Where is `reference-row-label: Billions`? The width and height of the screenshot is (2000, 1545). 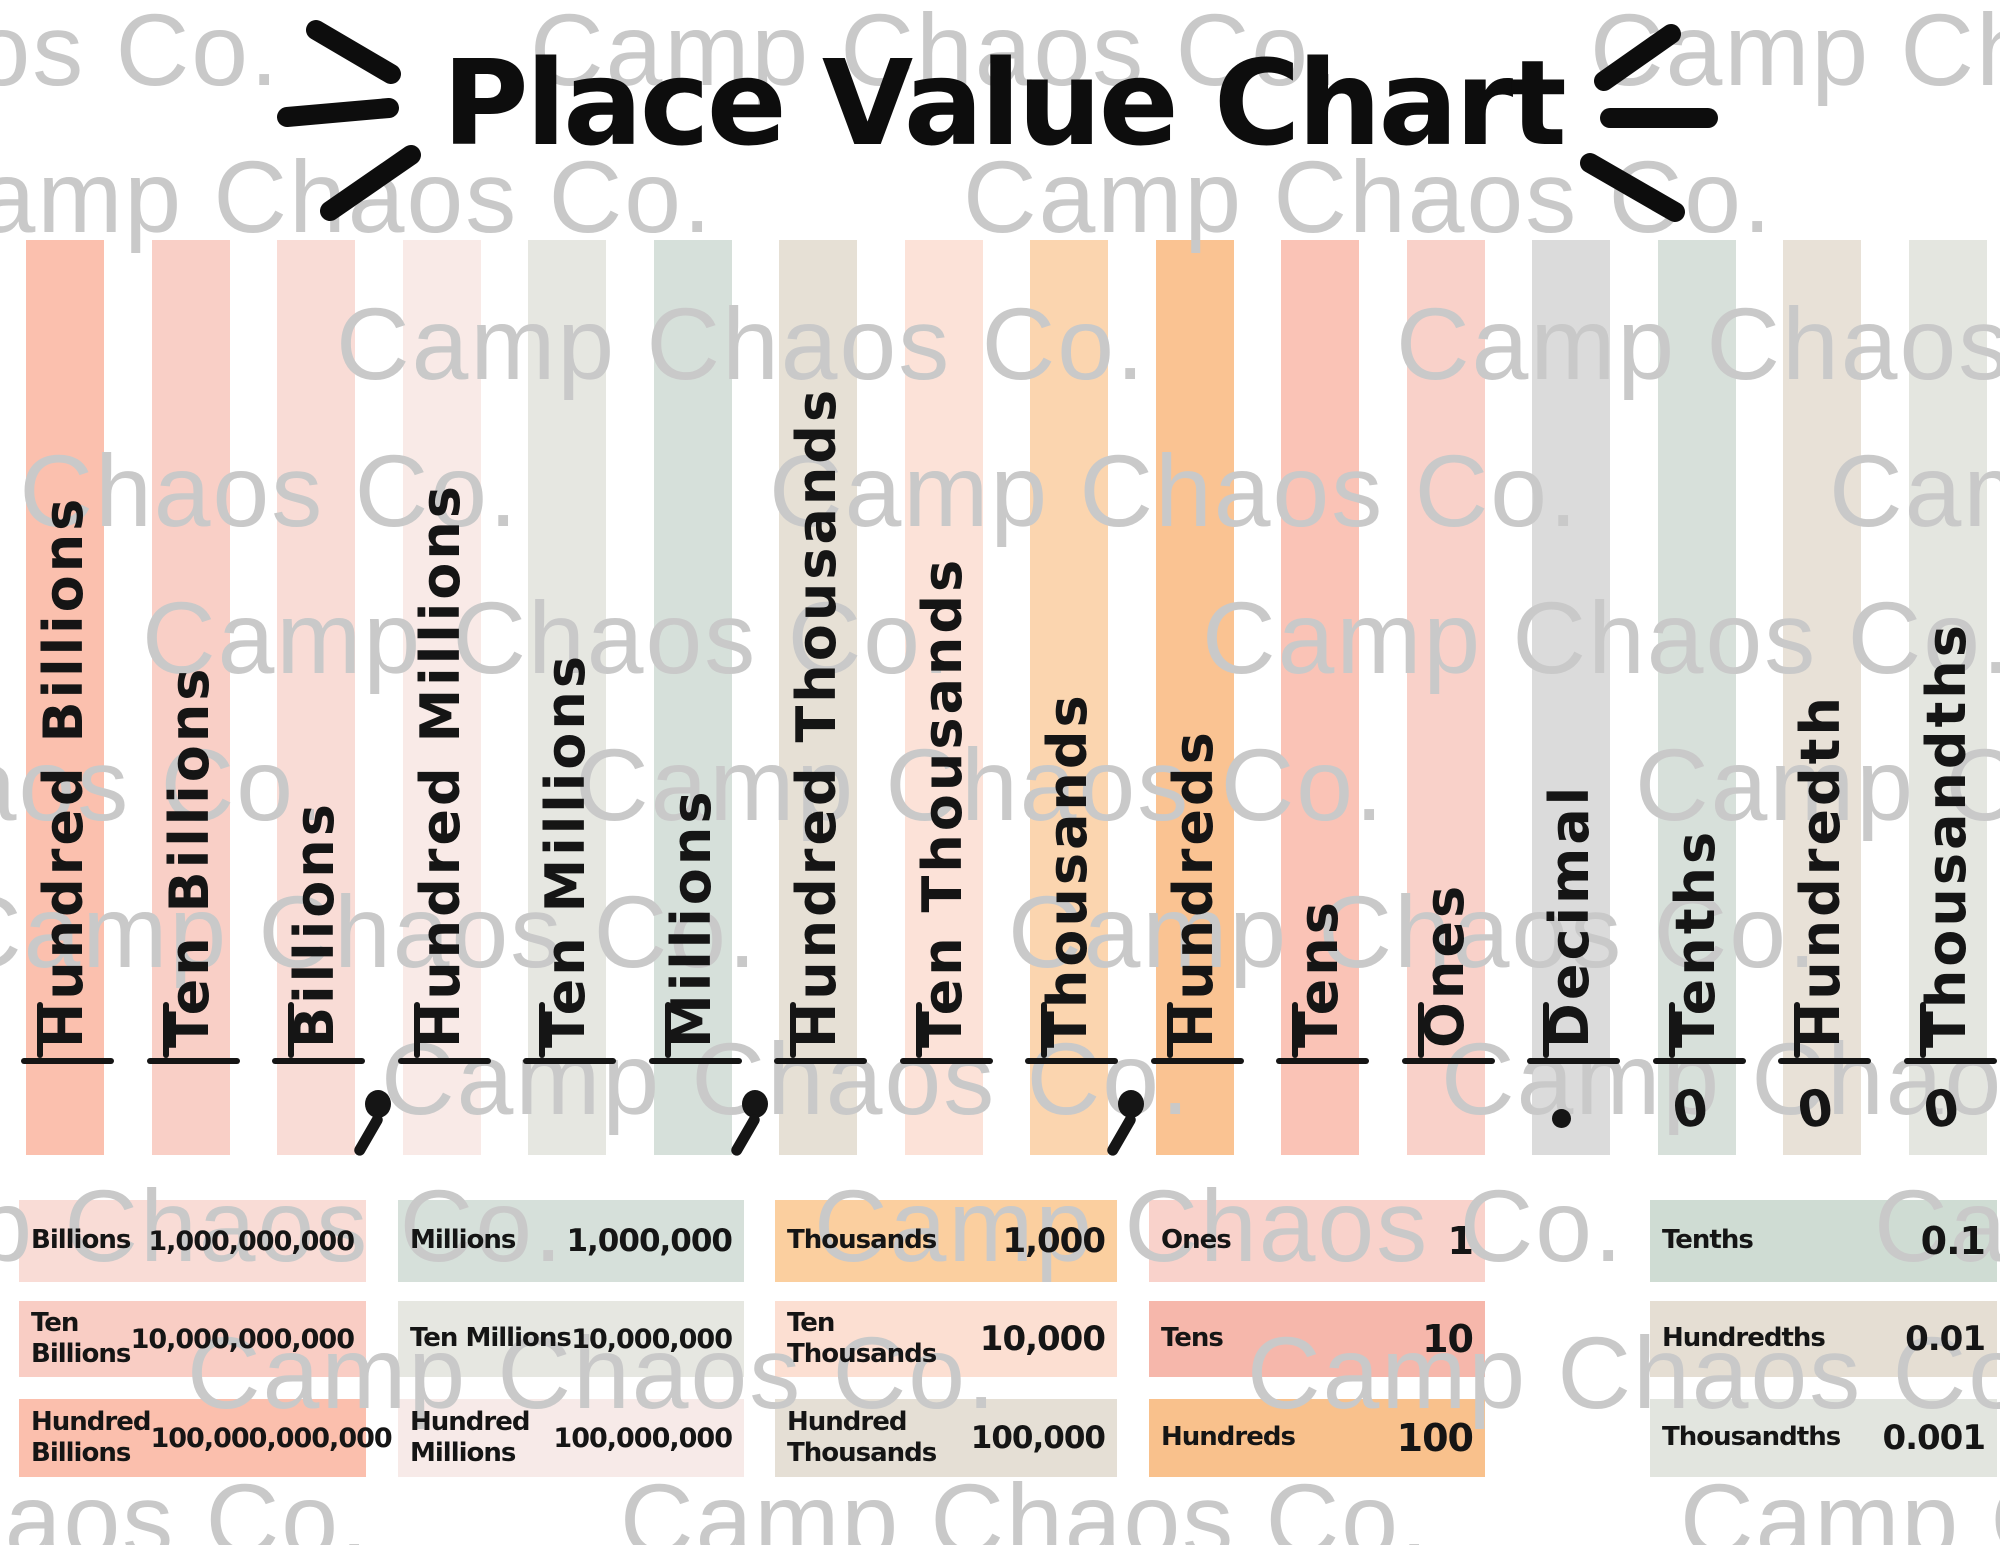 reference-row-label: Billions is located at coordinates (81, 1240).